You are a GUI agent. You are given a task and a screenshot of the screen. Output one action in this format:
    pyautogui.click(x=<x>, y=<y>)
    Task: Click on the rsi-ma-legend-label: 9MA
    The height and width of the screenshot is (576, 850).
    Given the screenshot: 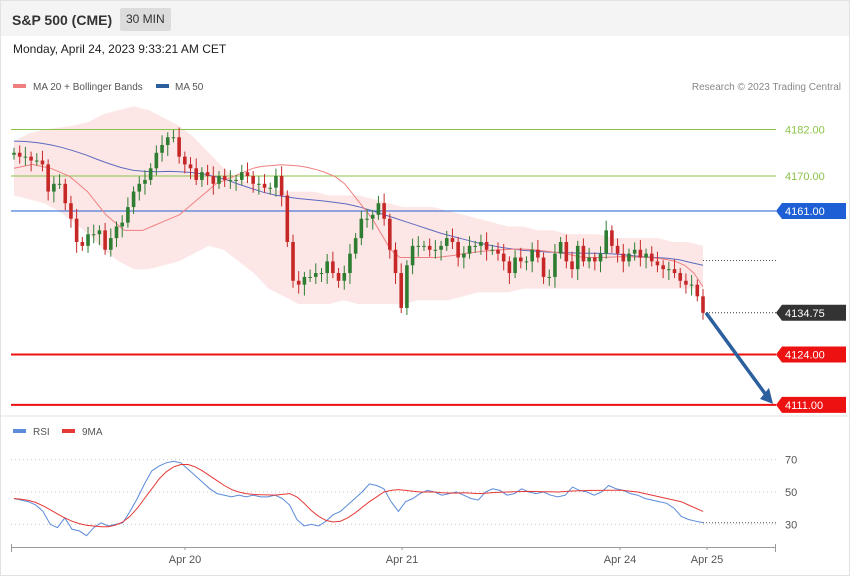 What is the action you would take?
    pyautogui.click(x=92, y=432)
    